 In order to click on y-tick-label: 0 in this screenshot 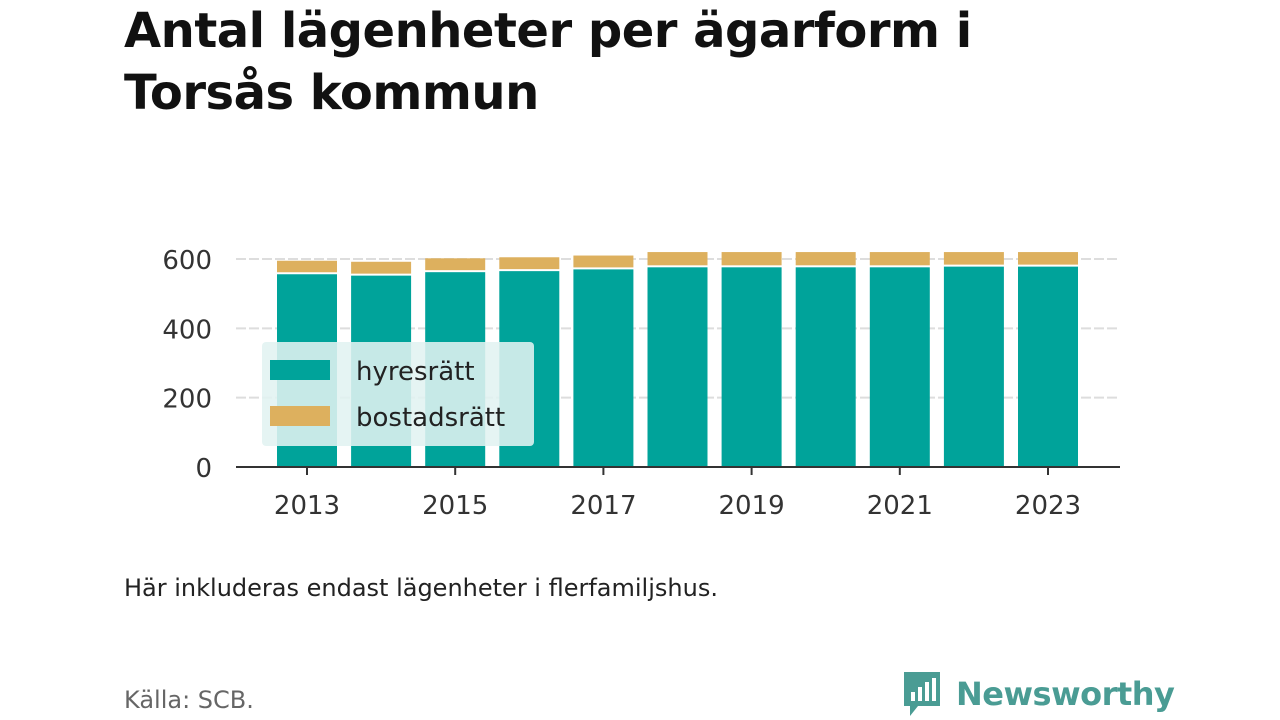, I will do `click(203, 469)`.